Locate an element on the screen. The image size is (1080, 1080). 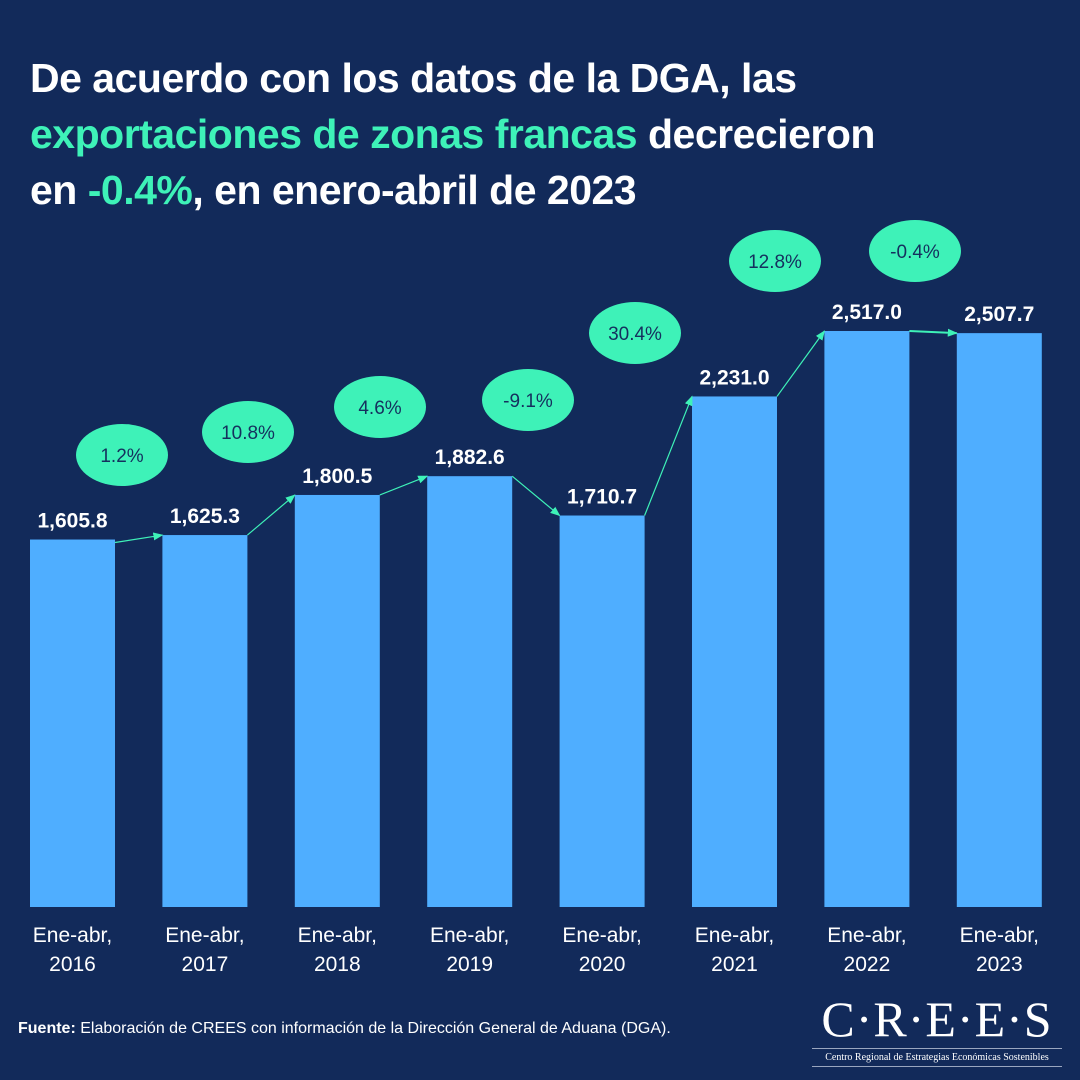
logo-mark: C·R·E·E·S is located at coordinates (937, 1019).